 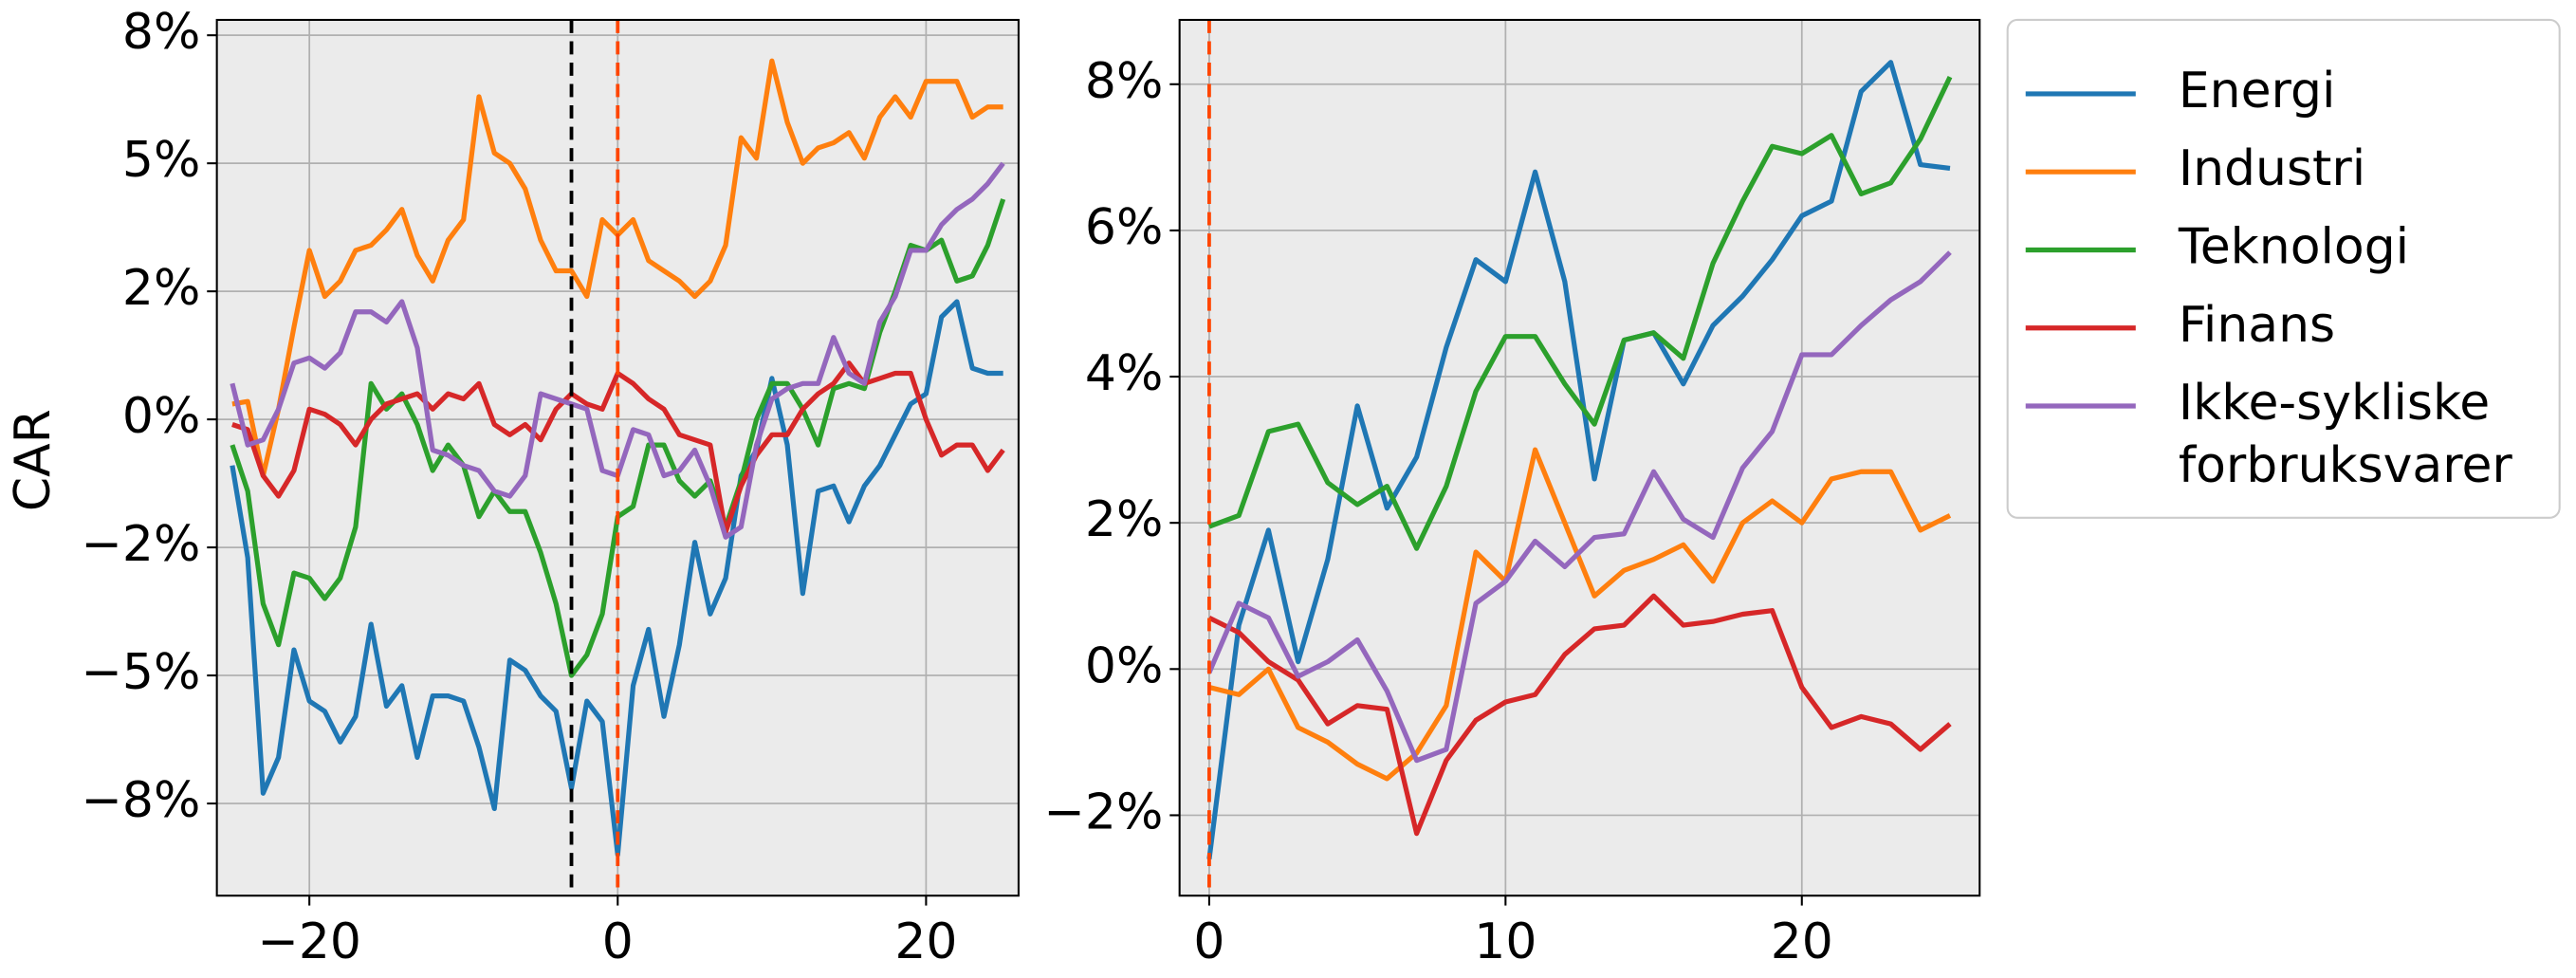 What do you see at coordinates (2346, 434) in the screenshot?
I see `legend-label: Ikke-sykliske forbruksvarer` at bounding box center [2346, 434].